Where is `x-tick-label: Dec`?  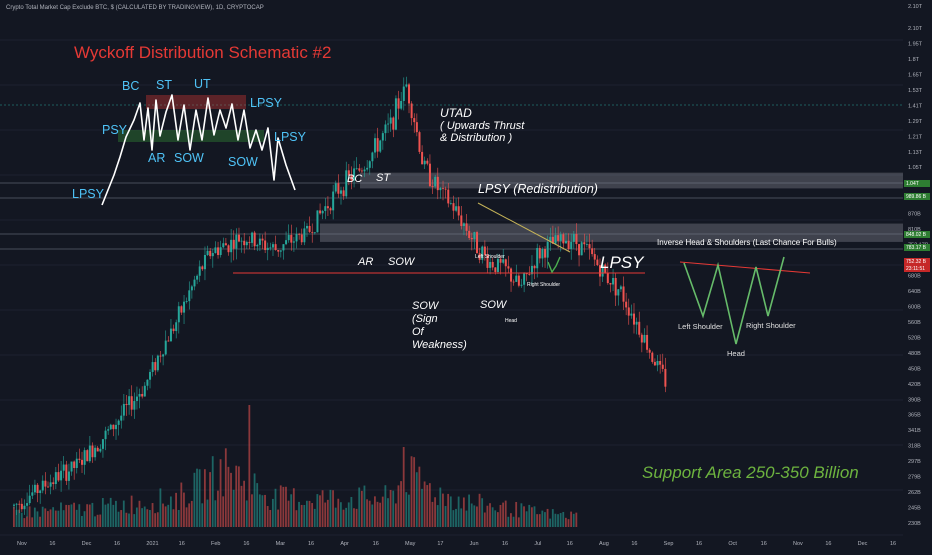 x-tick-label: Dec is located at coordinates (863, 544).